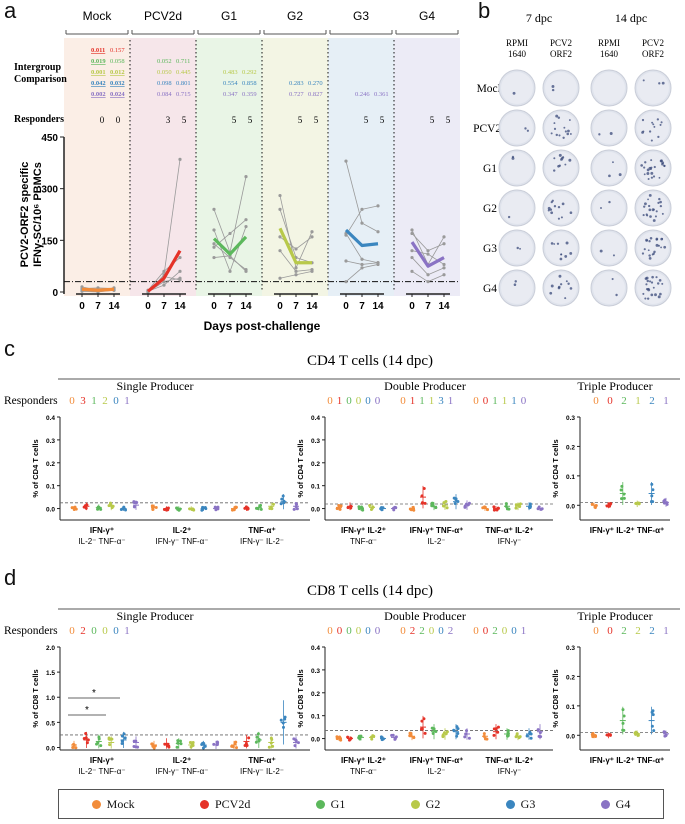 The height and width of the screenshot is (824, 685). What do you see at coordinates (98, 61) in the screenshot?
I see `comparison-value: 0.019` at bounding box center [98, 61].